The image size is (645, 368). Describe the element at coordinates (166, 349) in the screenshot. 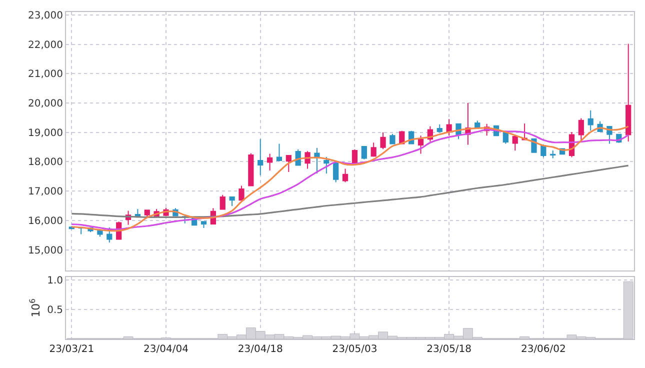

I see `x-tick-label: 23/04/04` at that location.